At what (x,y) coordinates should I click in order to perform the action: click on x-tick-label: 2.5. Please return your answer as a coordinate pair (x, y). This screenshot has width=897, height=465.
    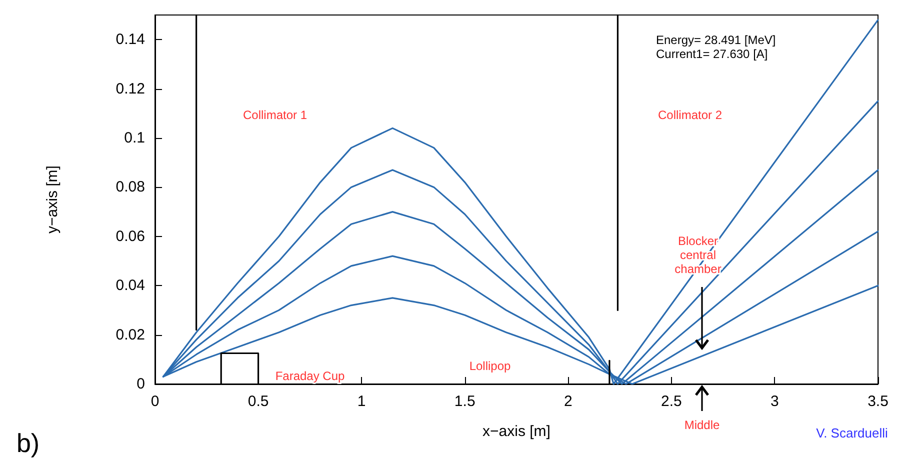
    Looking at the image, I should click on (671, 401).